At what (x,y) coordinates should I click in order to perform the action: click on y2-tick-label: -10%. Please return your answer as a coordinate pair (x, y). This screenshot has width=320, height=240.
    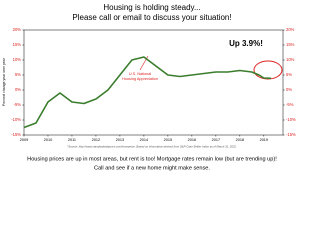
    Looking at the image, I should click on (291, 119).